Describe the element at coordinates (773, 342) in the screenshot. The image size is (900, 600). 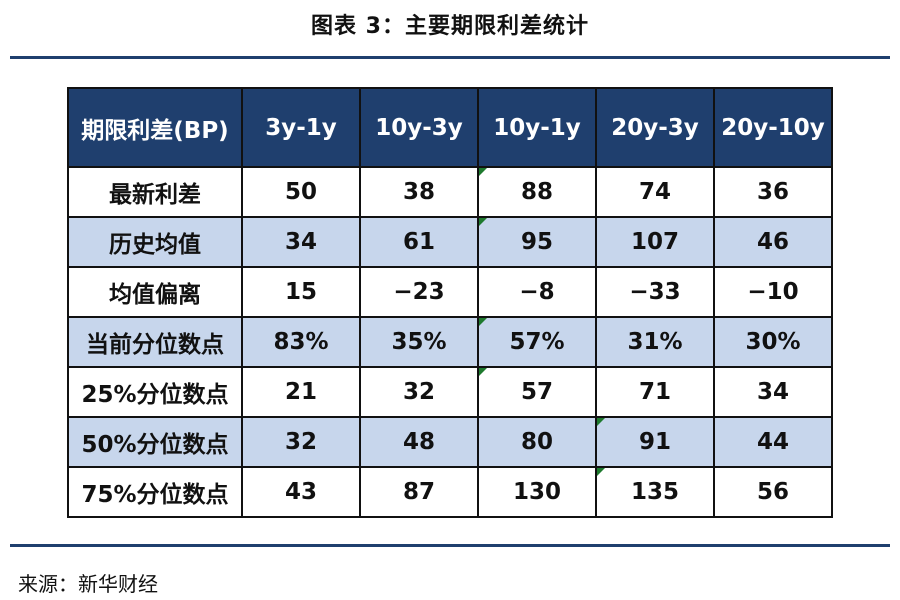
I see `table-cell: 30%` at that location.